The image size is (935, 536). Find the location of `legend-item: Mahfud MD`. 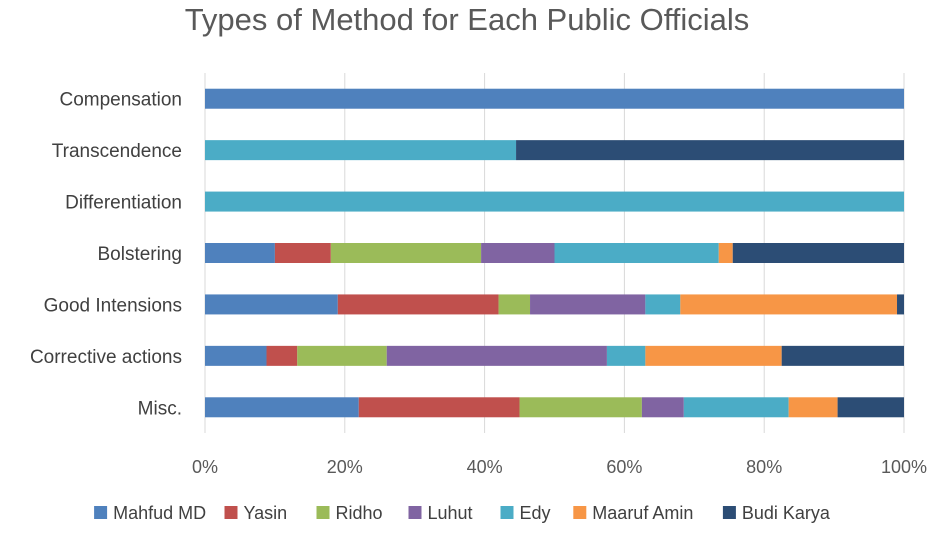

legend-item: Mahfud MD is located at coordinates (150, 513).